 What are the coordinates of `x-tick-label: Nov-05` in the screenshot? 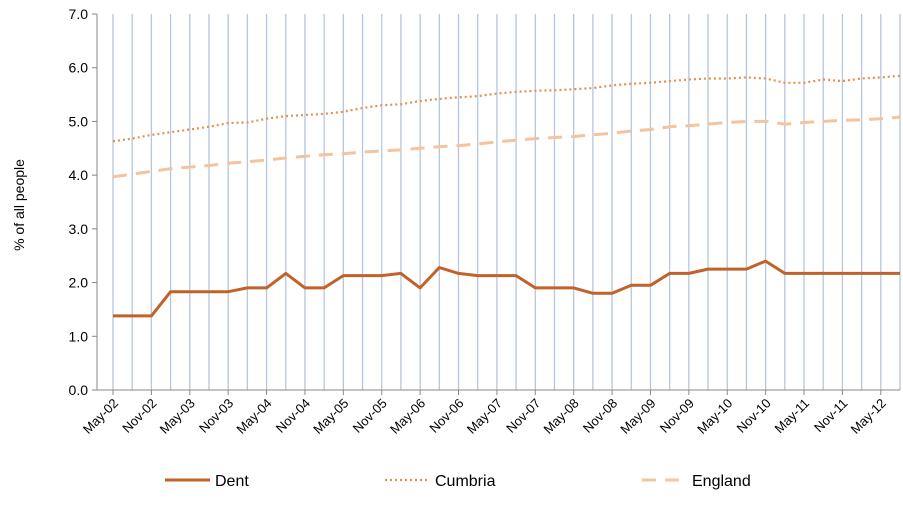 It's located at (370, 416).